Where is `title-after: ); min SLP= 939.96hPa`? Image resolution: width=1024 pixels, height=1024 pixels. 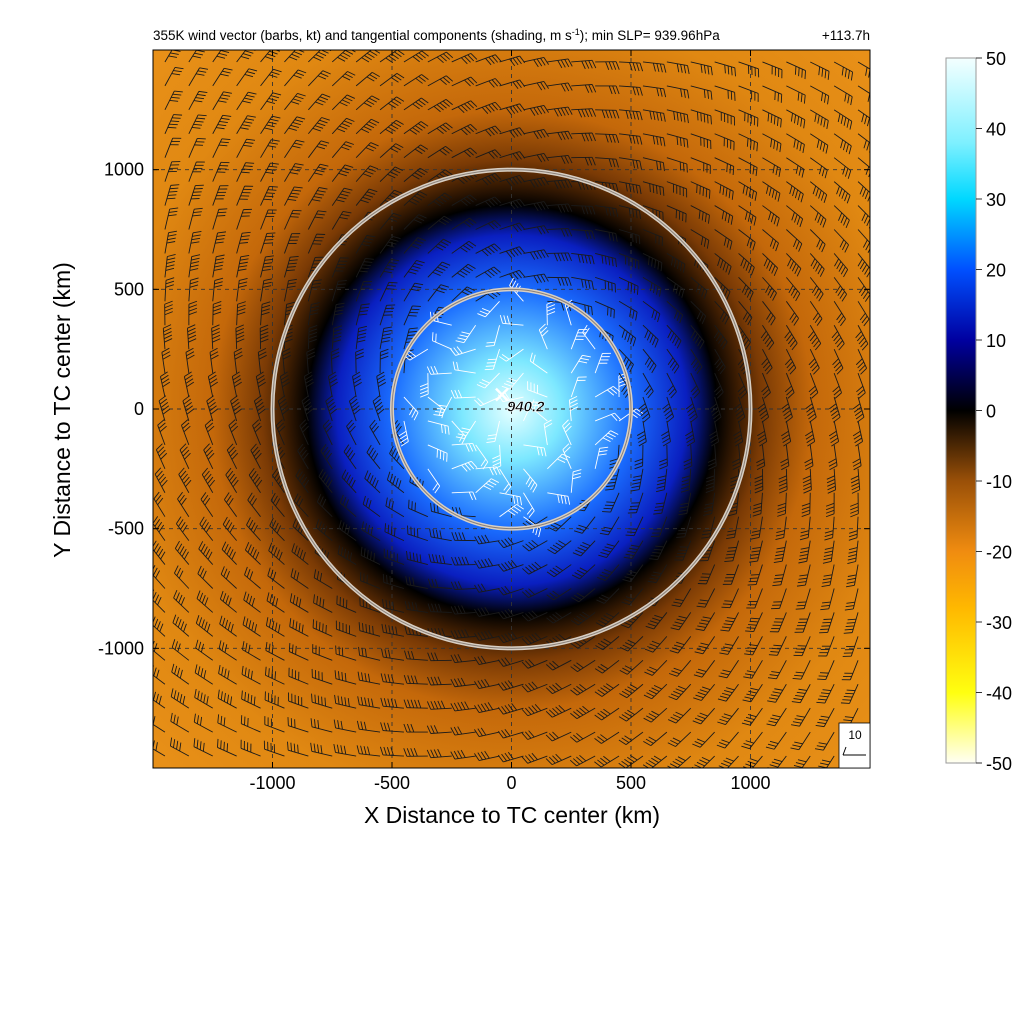
title-after: ); min SLP= 939.96hPa is located at coordinates (650, 35).